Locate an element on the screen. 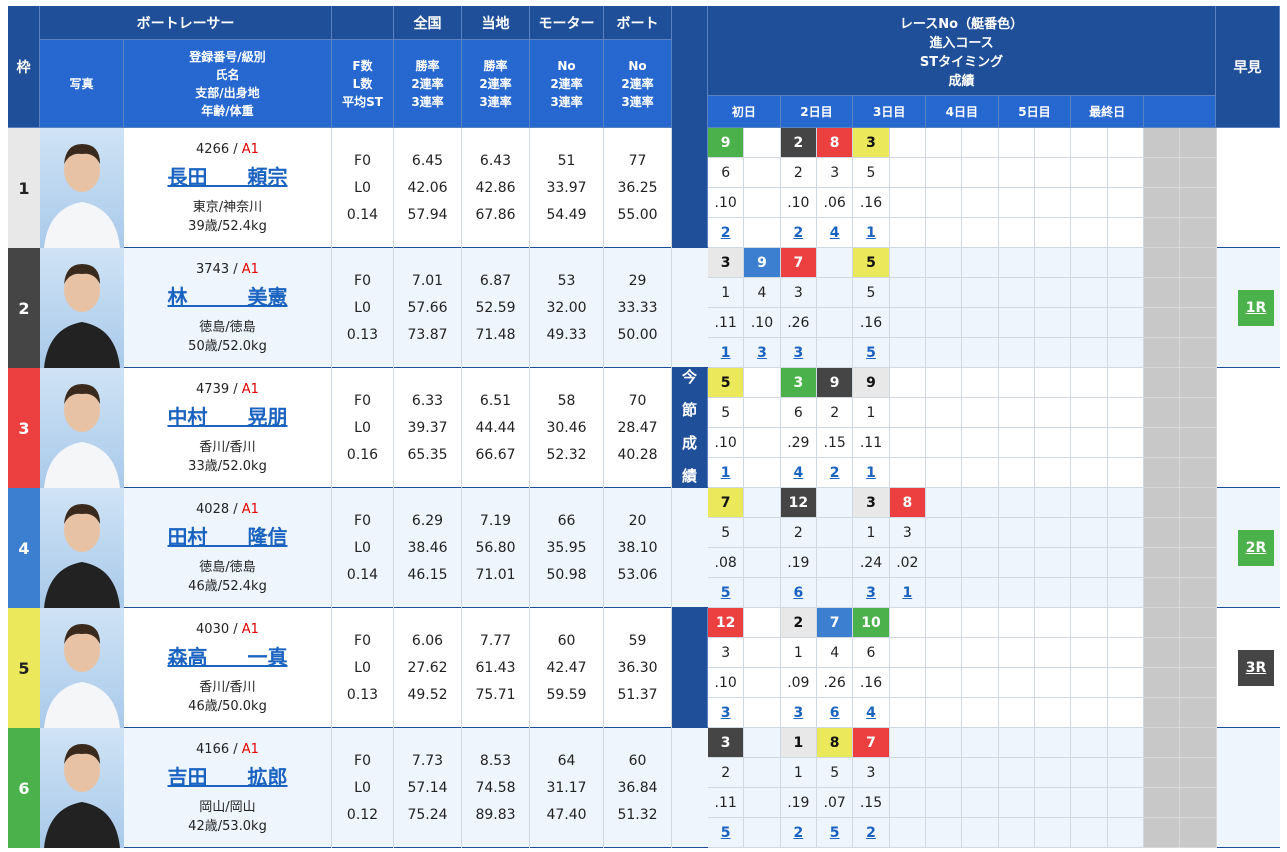  racer-info: 4266 / A1 長田 頼宗 東京/神奈川 39歳/52.4kg is located at coordinates (228, 188).